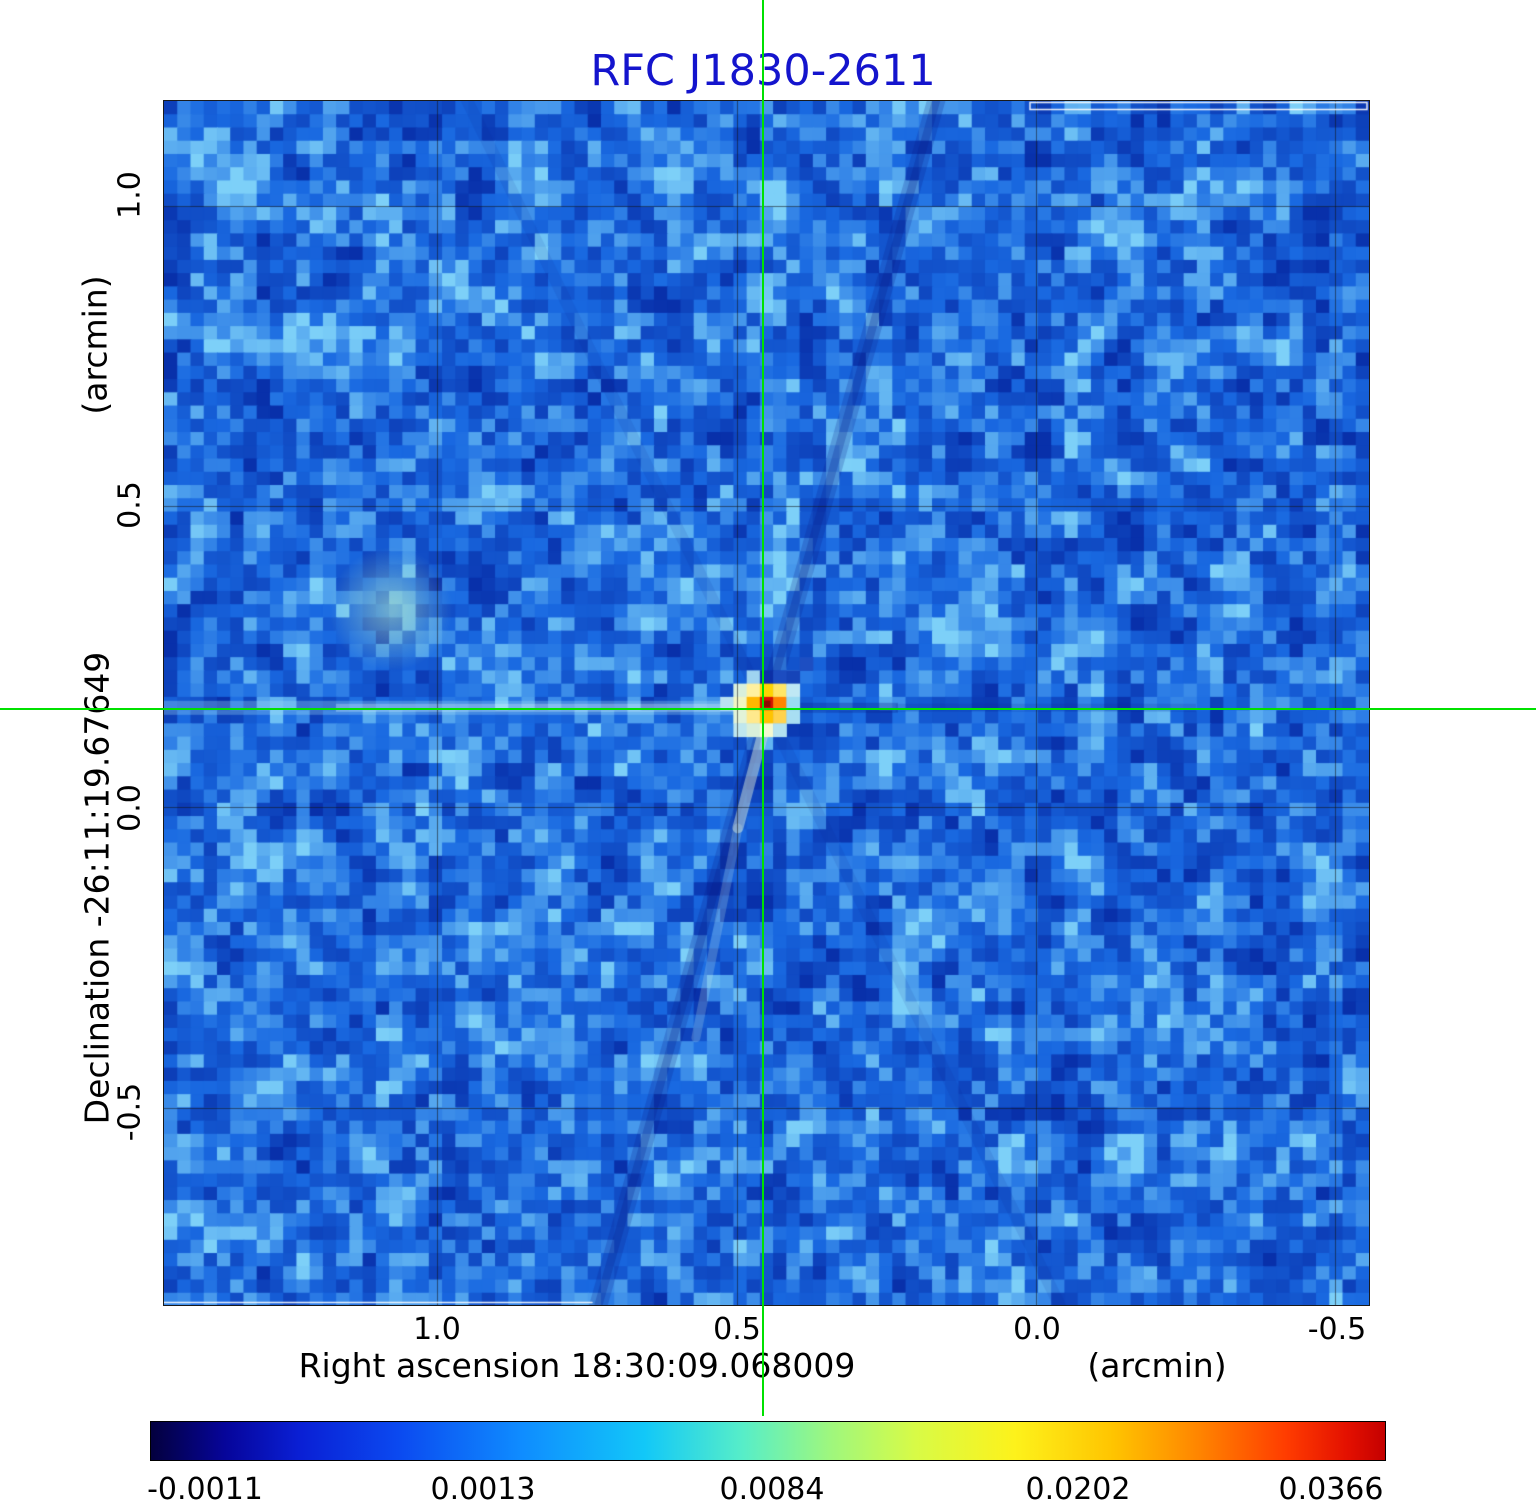  Describe the element at coordinates (205, 1489) in the screenshot. I see `colorbar-tick-label: -0.0011` at that location.